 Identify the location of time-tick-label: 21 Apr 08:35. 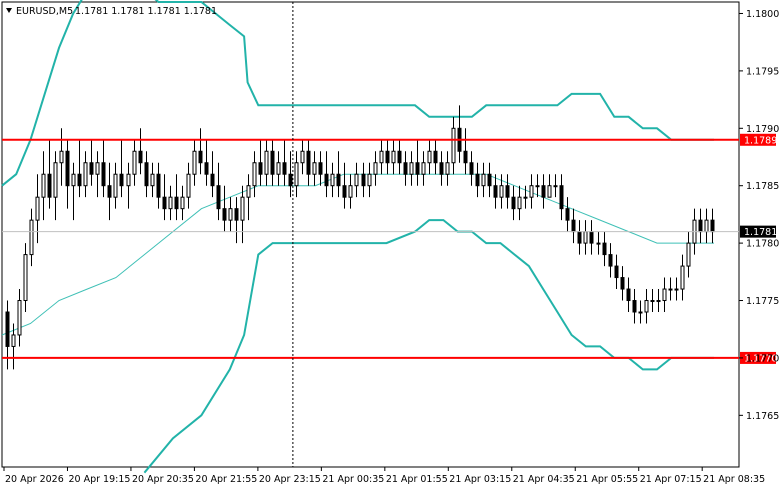
(734, 479).